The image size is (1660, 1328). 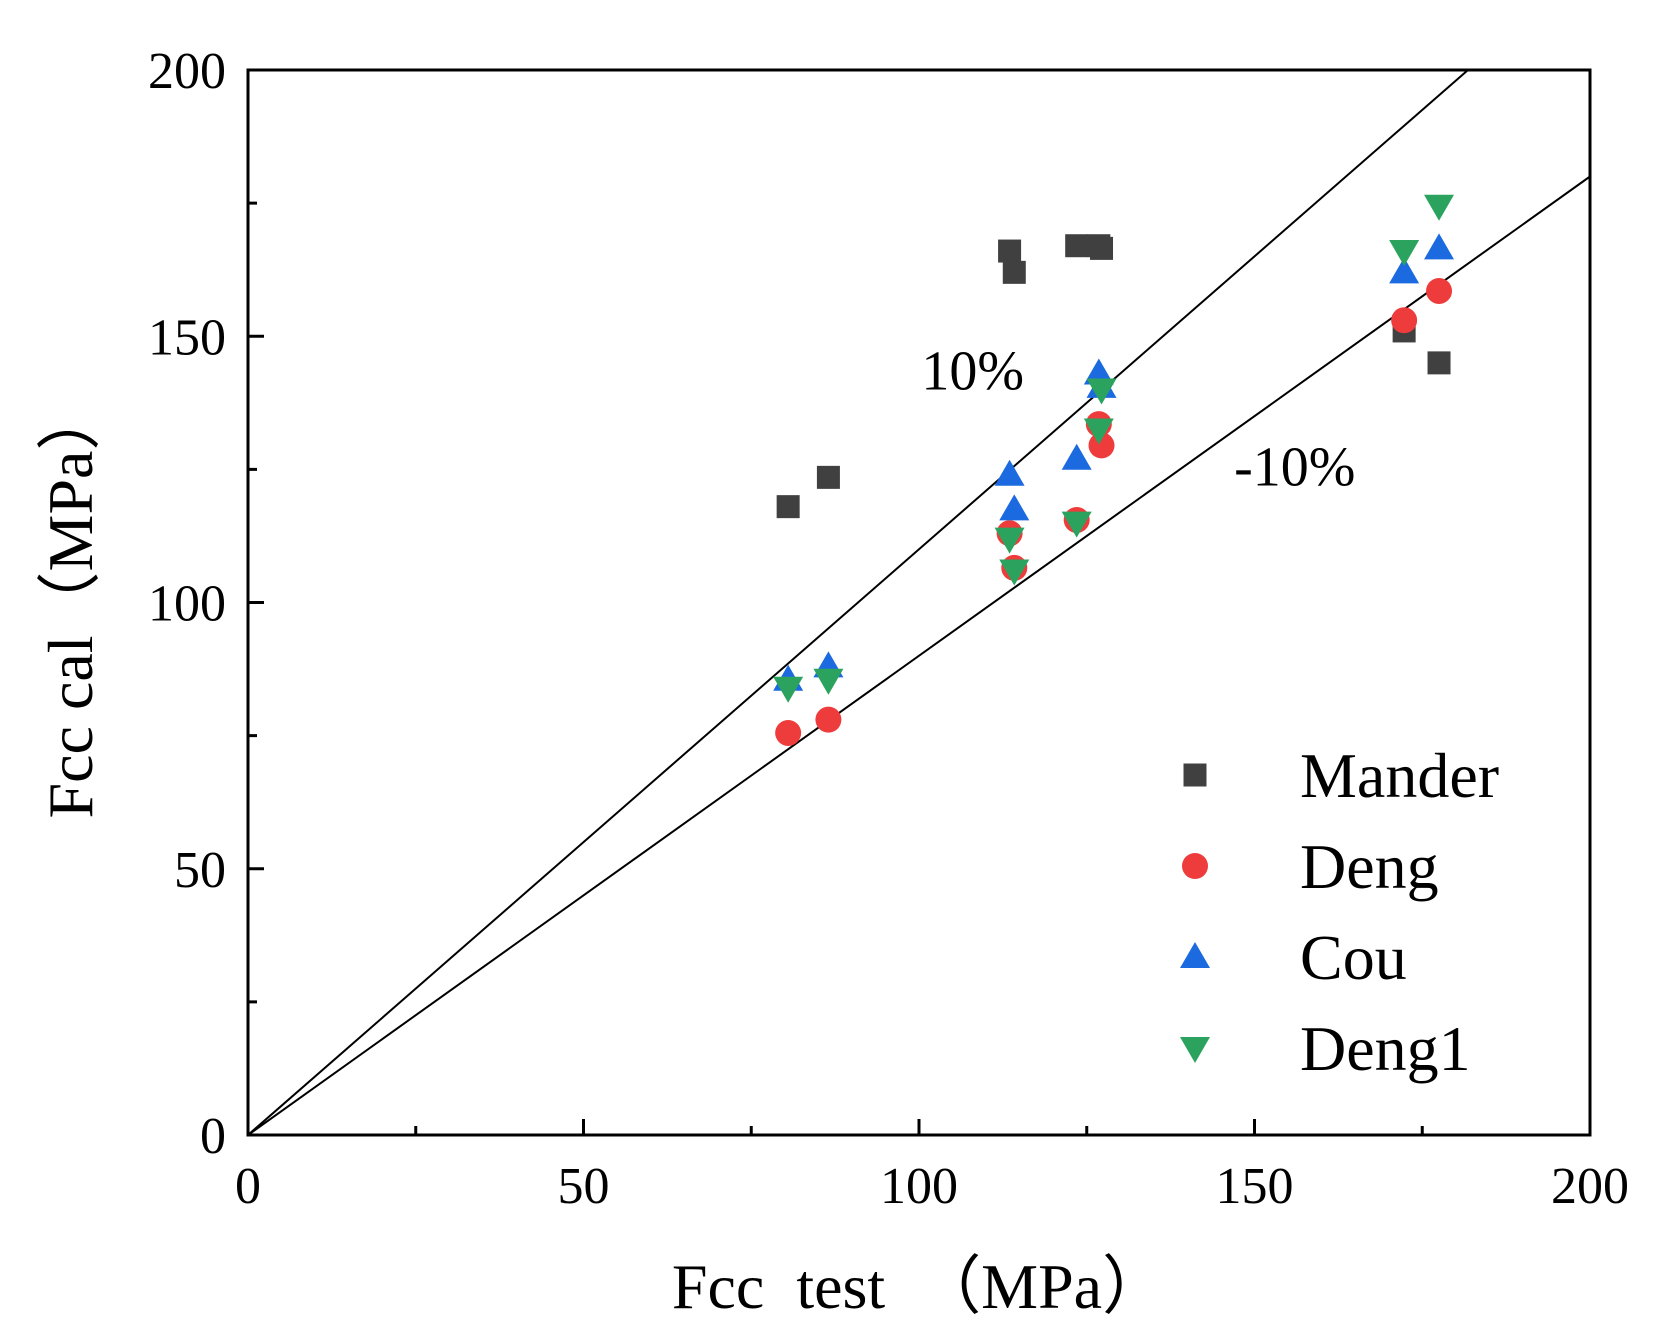 What do you see at coordinates (972, 372) in the screenshot?
I see `reference-label-plus-10: 10%` at bounding box center [972, 372].